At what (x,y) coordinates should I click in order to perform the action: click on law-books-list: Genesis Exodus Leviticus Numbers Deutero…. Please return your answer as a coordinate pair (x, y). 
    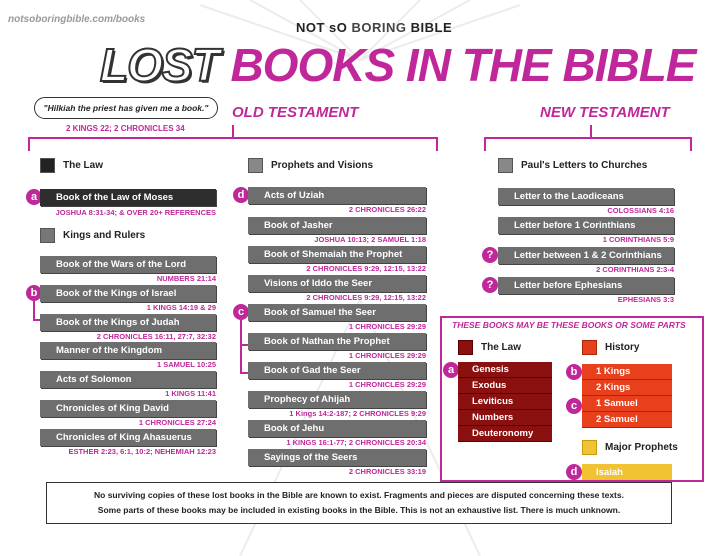
    Looking at the image, I should click on (505, 402).